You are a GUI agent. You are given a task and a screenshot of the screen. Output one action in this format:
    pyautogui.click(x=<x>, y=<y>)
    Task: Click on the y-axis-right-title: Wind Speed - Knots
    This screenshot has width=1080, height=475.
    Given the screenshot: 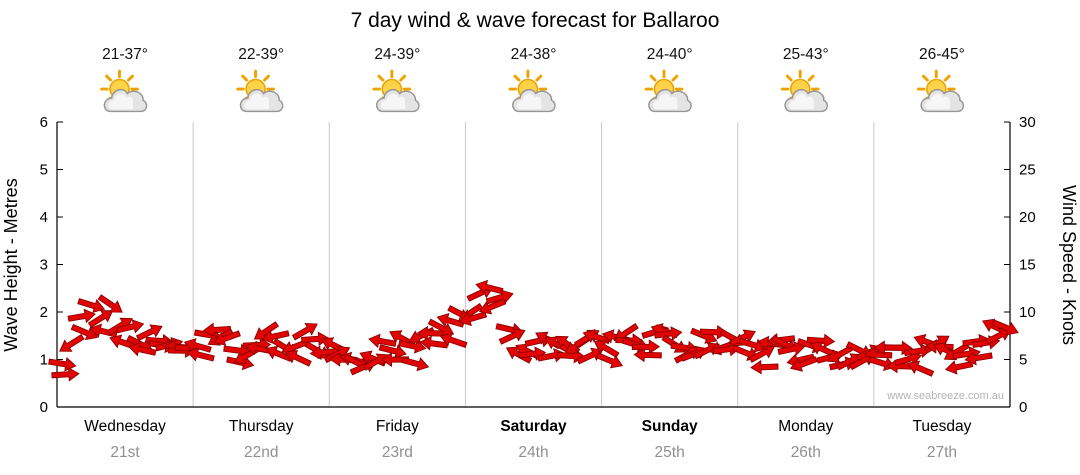 What is the action you would take?
    pyautogui.click(x=1069, y=265)
    